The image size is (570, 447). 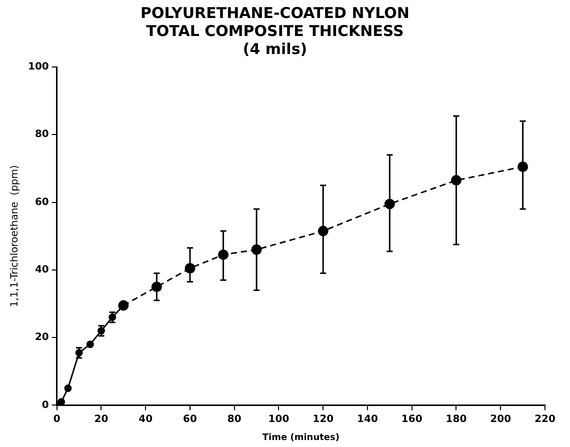 I want to click on y-tick-label: 20, so click(x=41, y=338).